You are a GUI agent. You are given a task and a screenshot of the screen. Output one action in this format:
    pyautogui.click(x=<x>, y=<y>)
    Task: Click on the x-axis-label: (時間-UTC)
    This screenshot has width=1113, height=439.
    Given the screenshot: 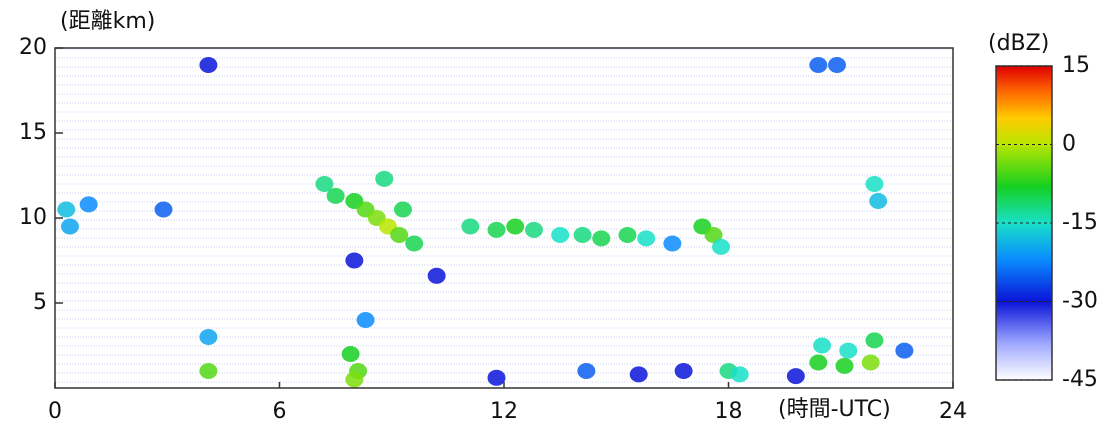 What is the action you would take?
    pyautogui.click(x=834, y=409)
    